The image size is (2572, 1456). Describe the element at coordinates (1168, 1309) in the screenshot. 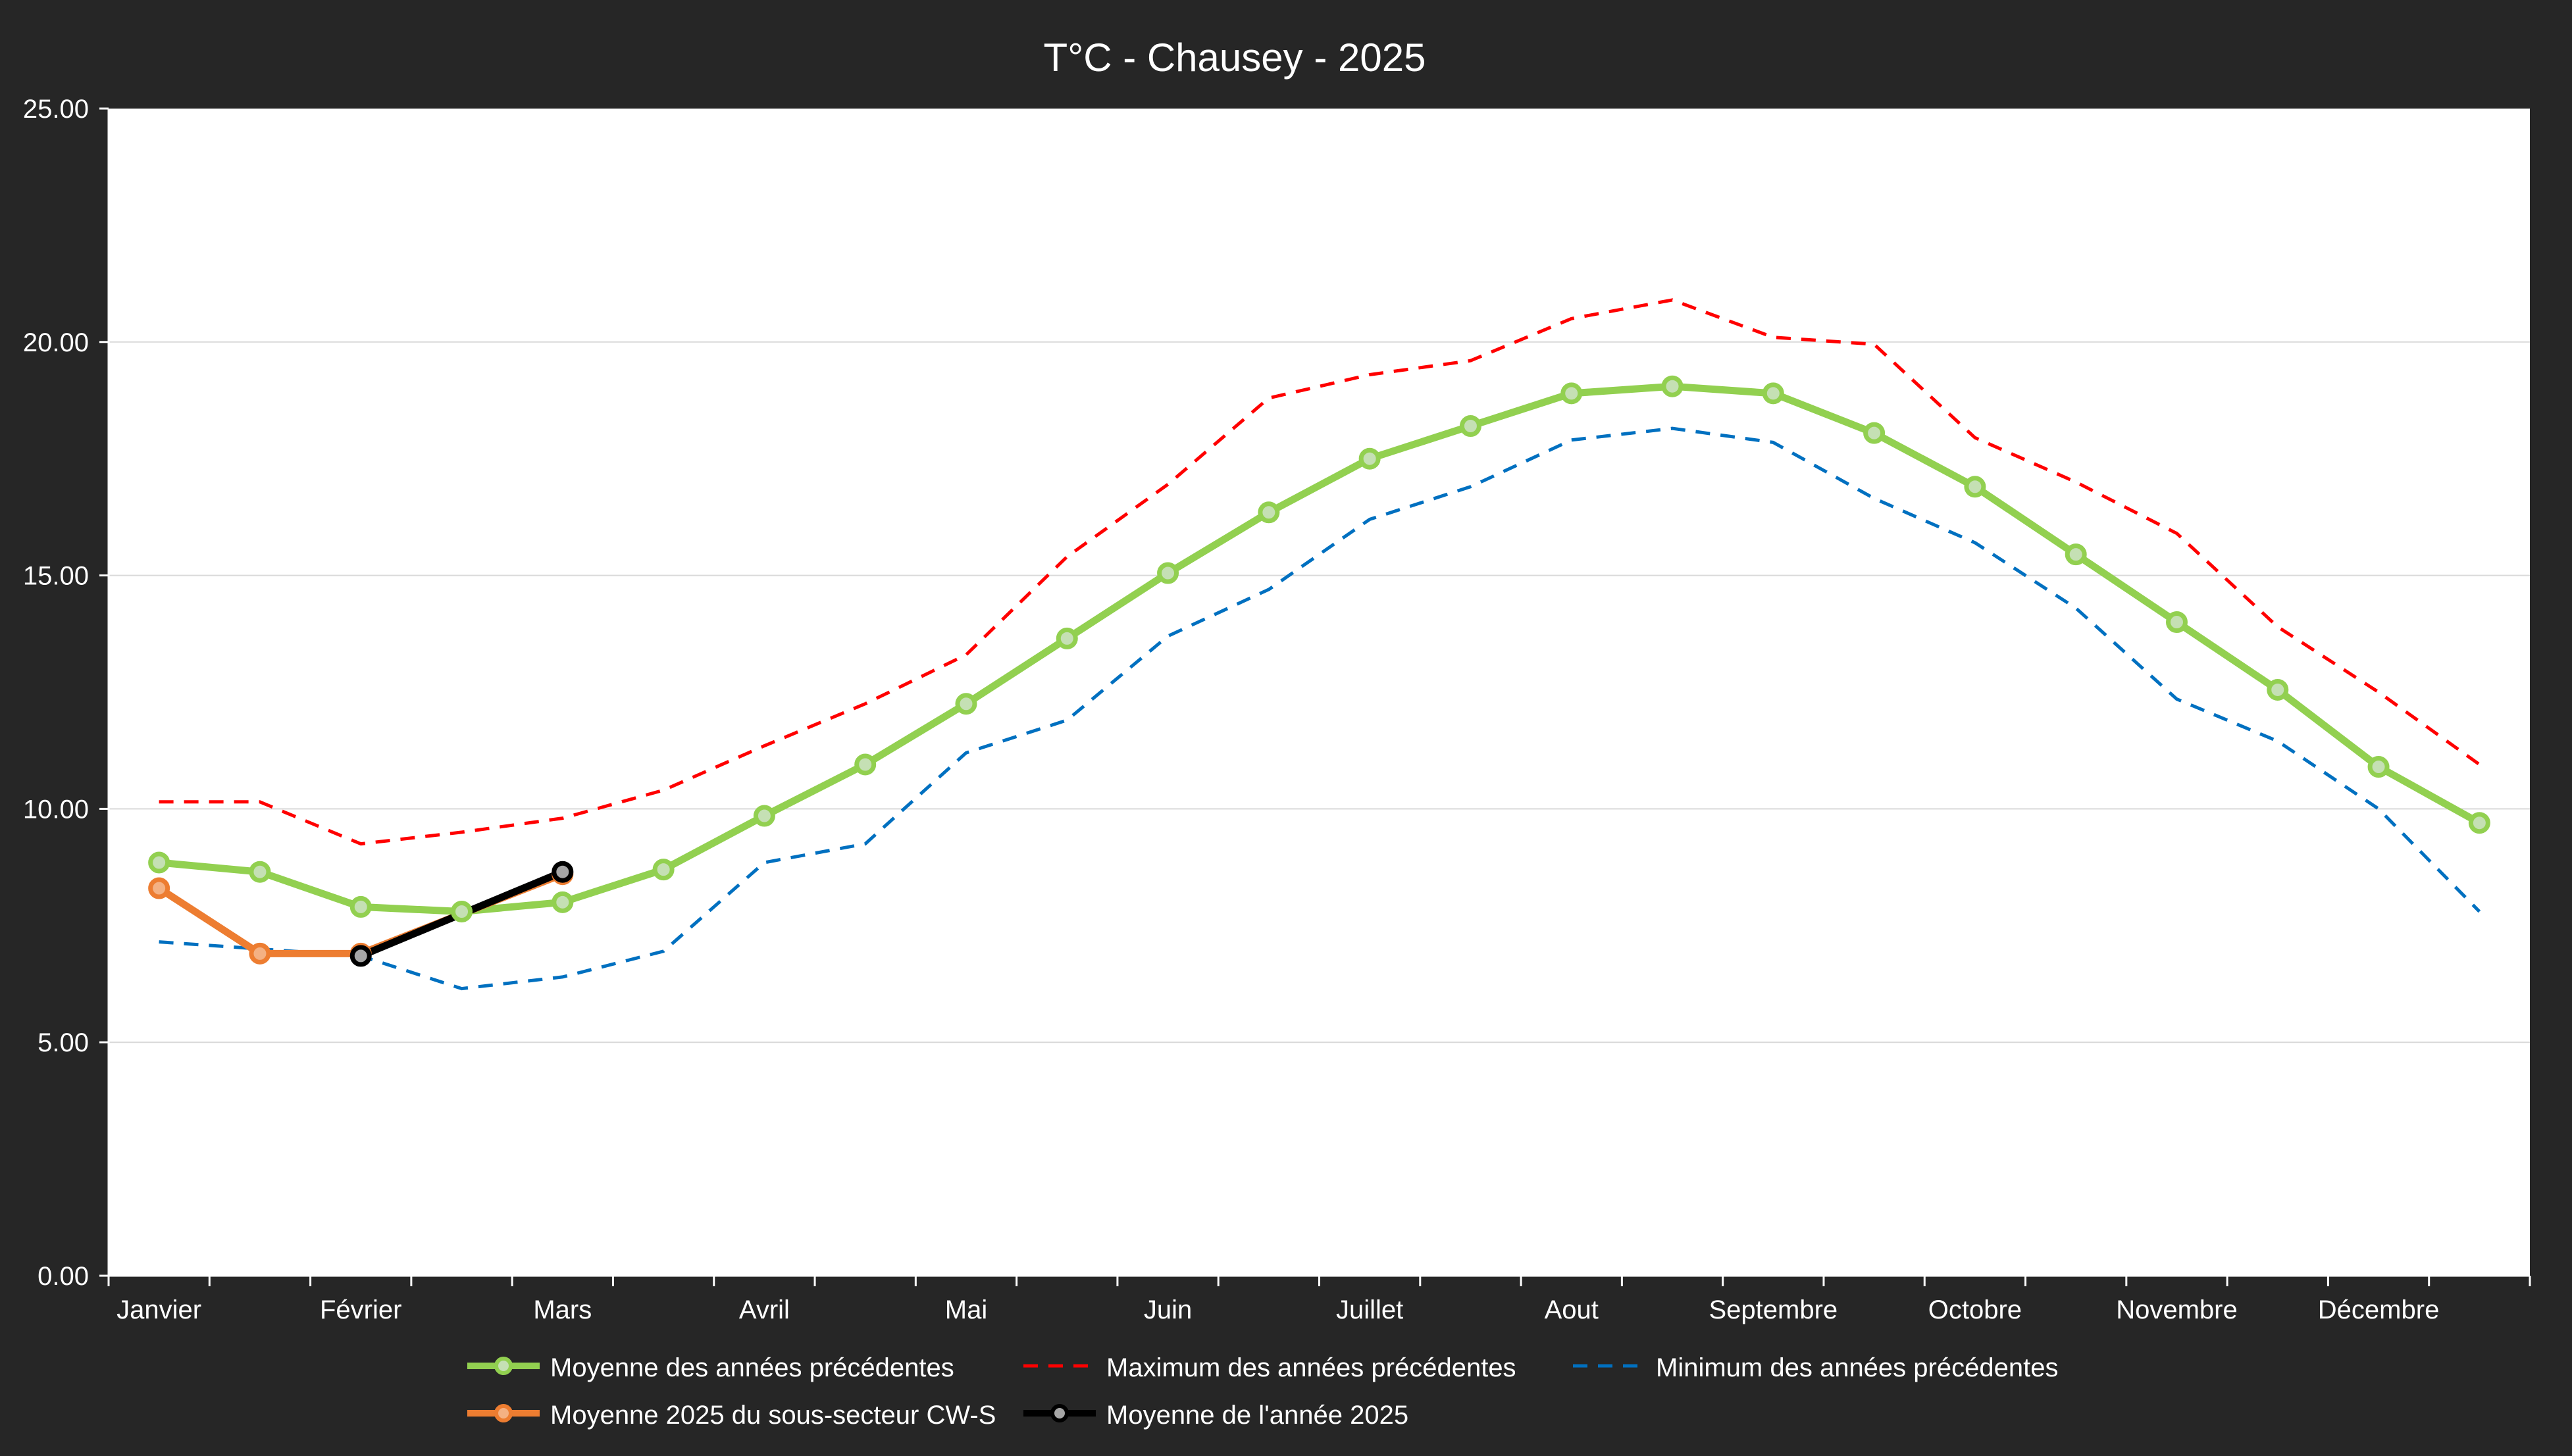

I see `x-tick-label: Juin` at that location.